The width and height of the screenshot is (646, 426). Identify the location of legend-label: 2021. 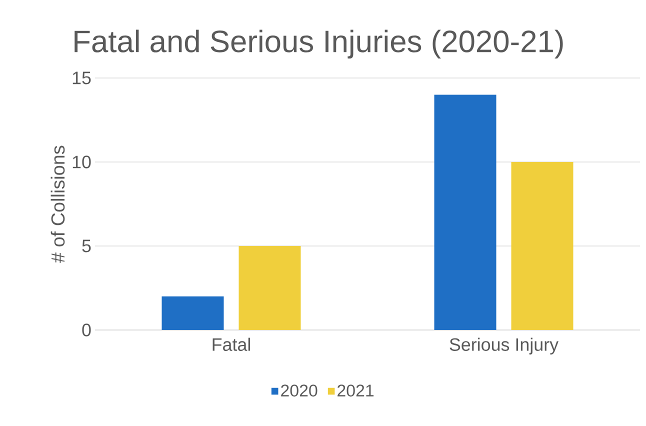
(356, 390).